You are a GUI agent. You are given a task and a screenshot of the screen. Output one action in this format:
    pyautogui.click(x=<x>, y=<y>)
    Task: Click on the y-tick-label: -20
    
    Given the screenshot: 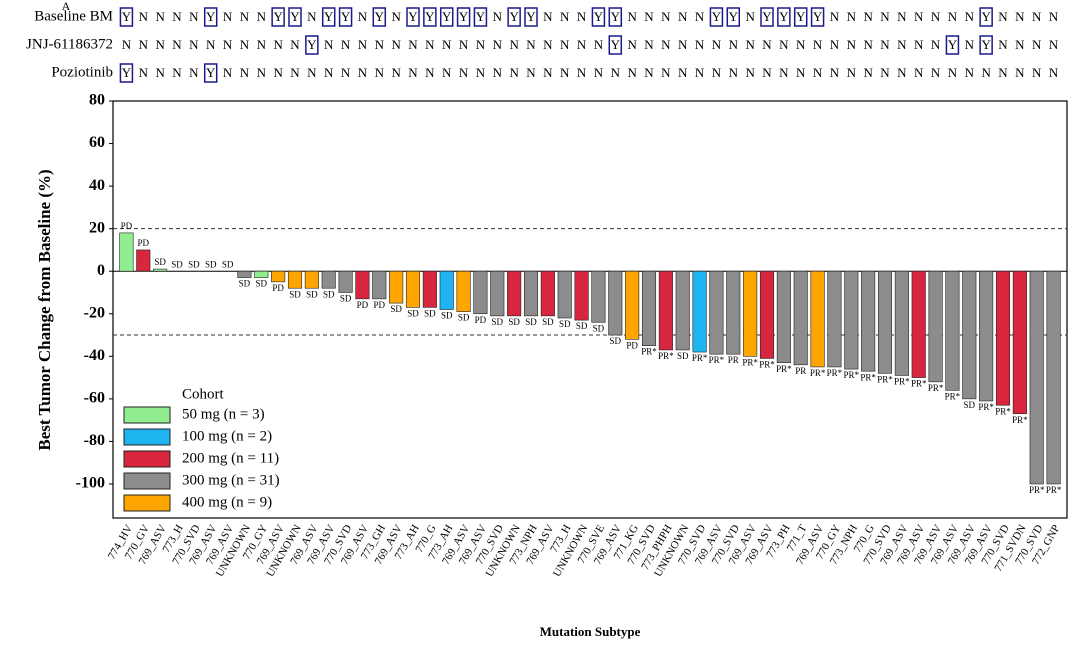 What is the action you would take?
    pyautogui.click(x=94, y=312)
    